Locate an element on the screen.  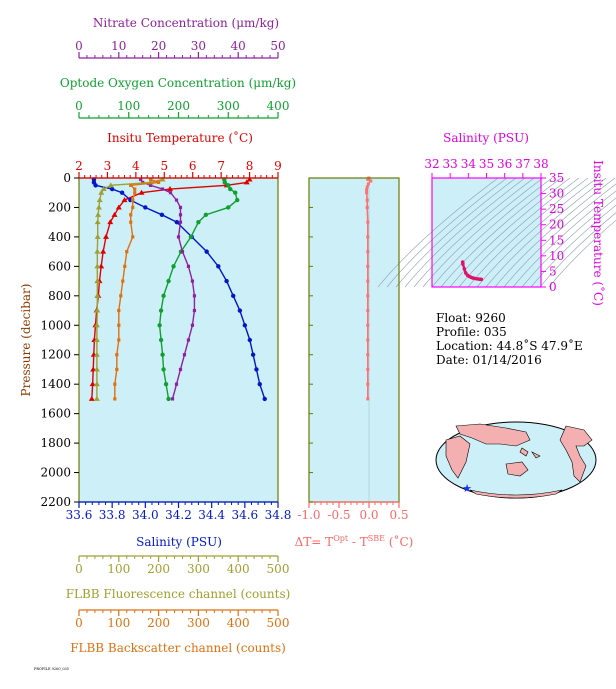
delta-t-tick-label: -1.0 is located at coordinates (308, 515).